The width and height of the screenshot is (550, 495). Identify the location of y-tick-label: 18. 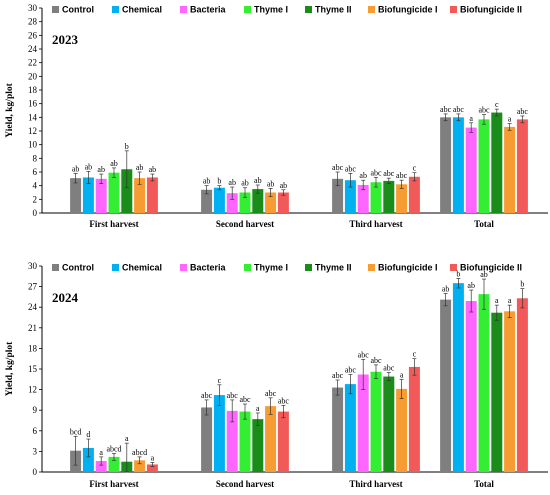
(33, 348).